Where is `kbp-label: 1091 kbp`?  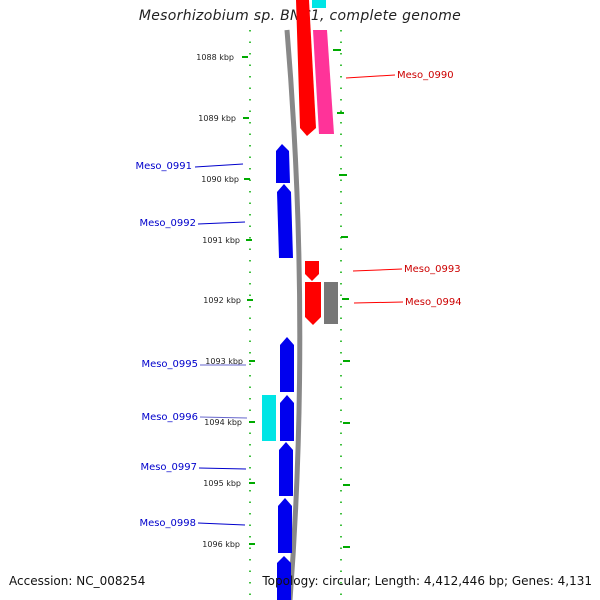
kbp-label: 1091 kbp is located at coordinates (221, 240).